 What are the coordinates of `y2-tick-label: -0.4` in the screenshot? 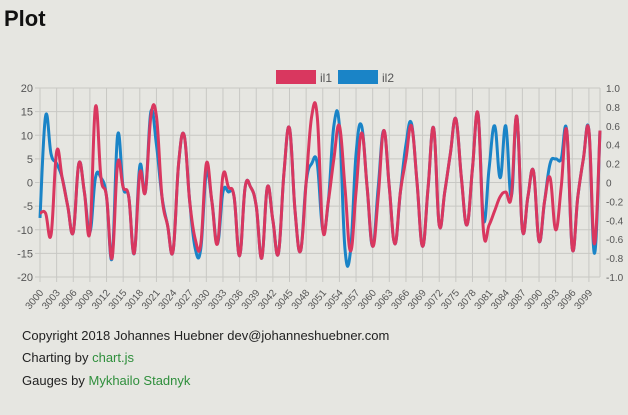 It's located at (615, 221).